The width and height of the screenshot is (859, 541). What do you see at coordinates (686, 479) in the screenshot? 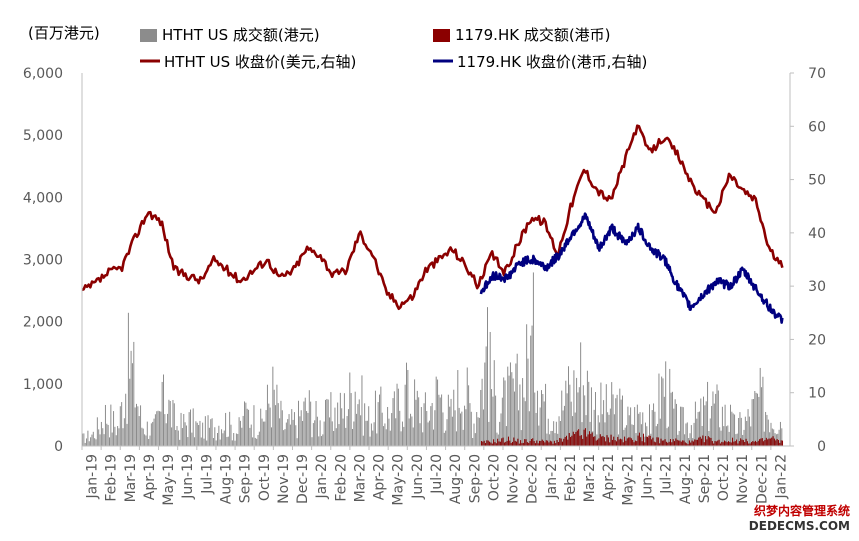
I see `x-tick-label: Aug-21` at bounding box center [686, 479].